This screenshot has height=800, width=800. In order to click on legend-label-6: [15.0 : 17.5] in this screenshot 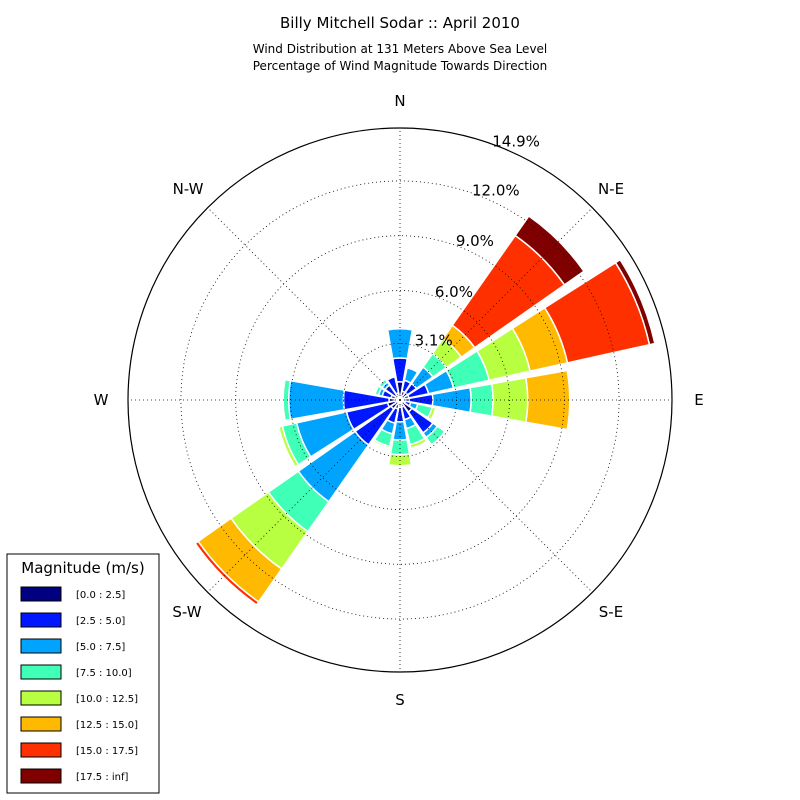, I will do `click(107, 751)`.